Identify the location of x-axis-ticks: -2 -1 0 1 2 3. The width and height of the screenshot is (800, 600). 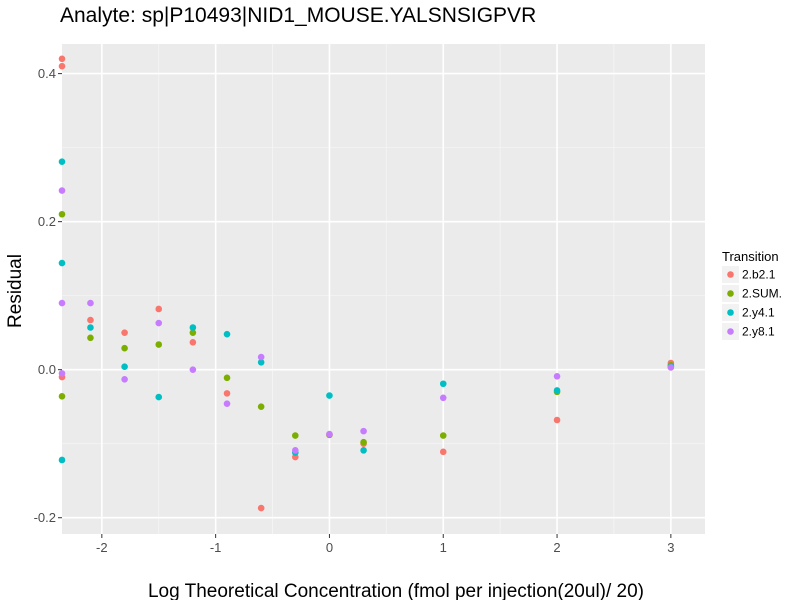
(385, 544).